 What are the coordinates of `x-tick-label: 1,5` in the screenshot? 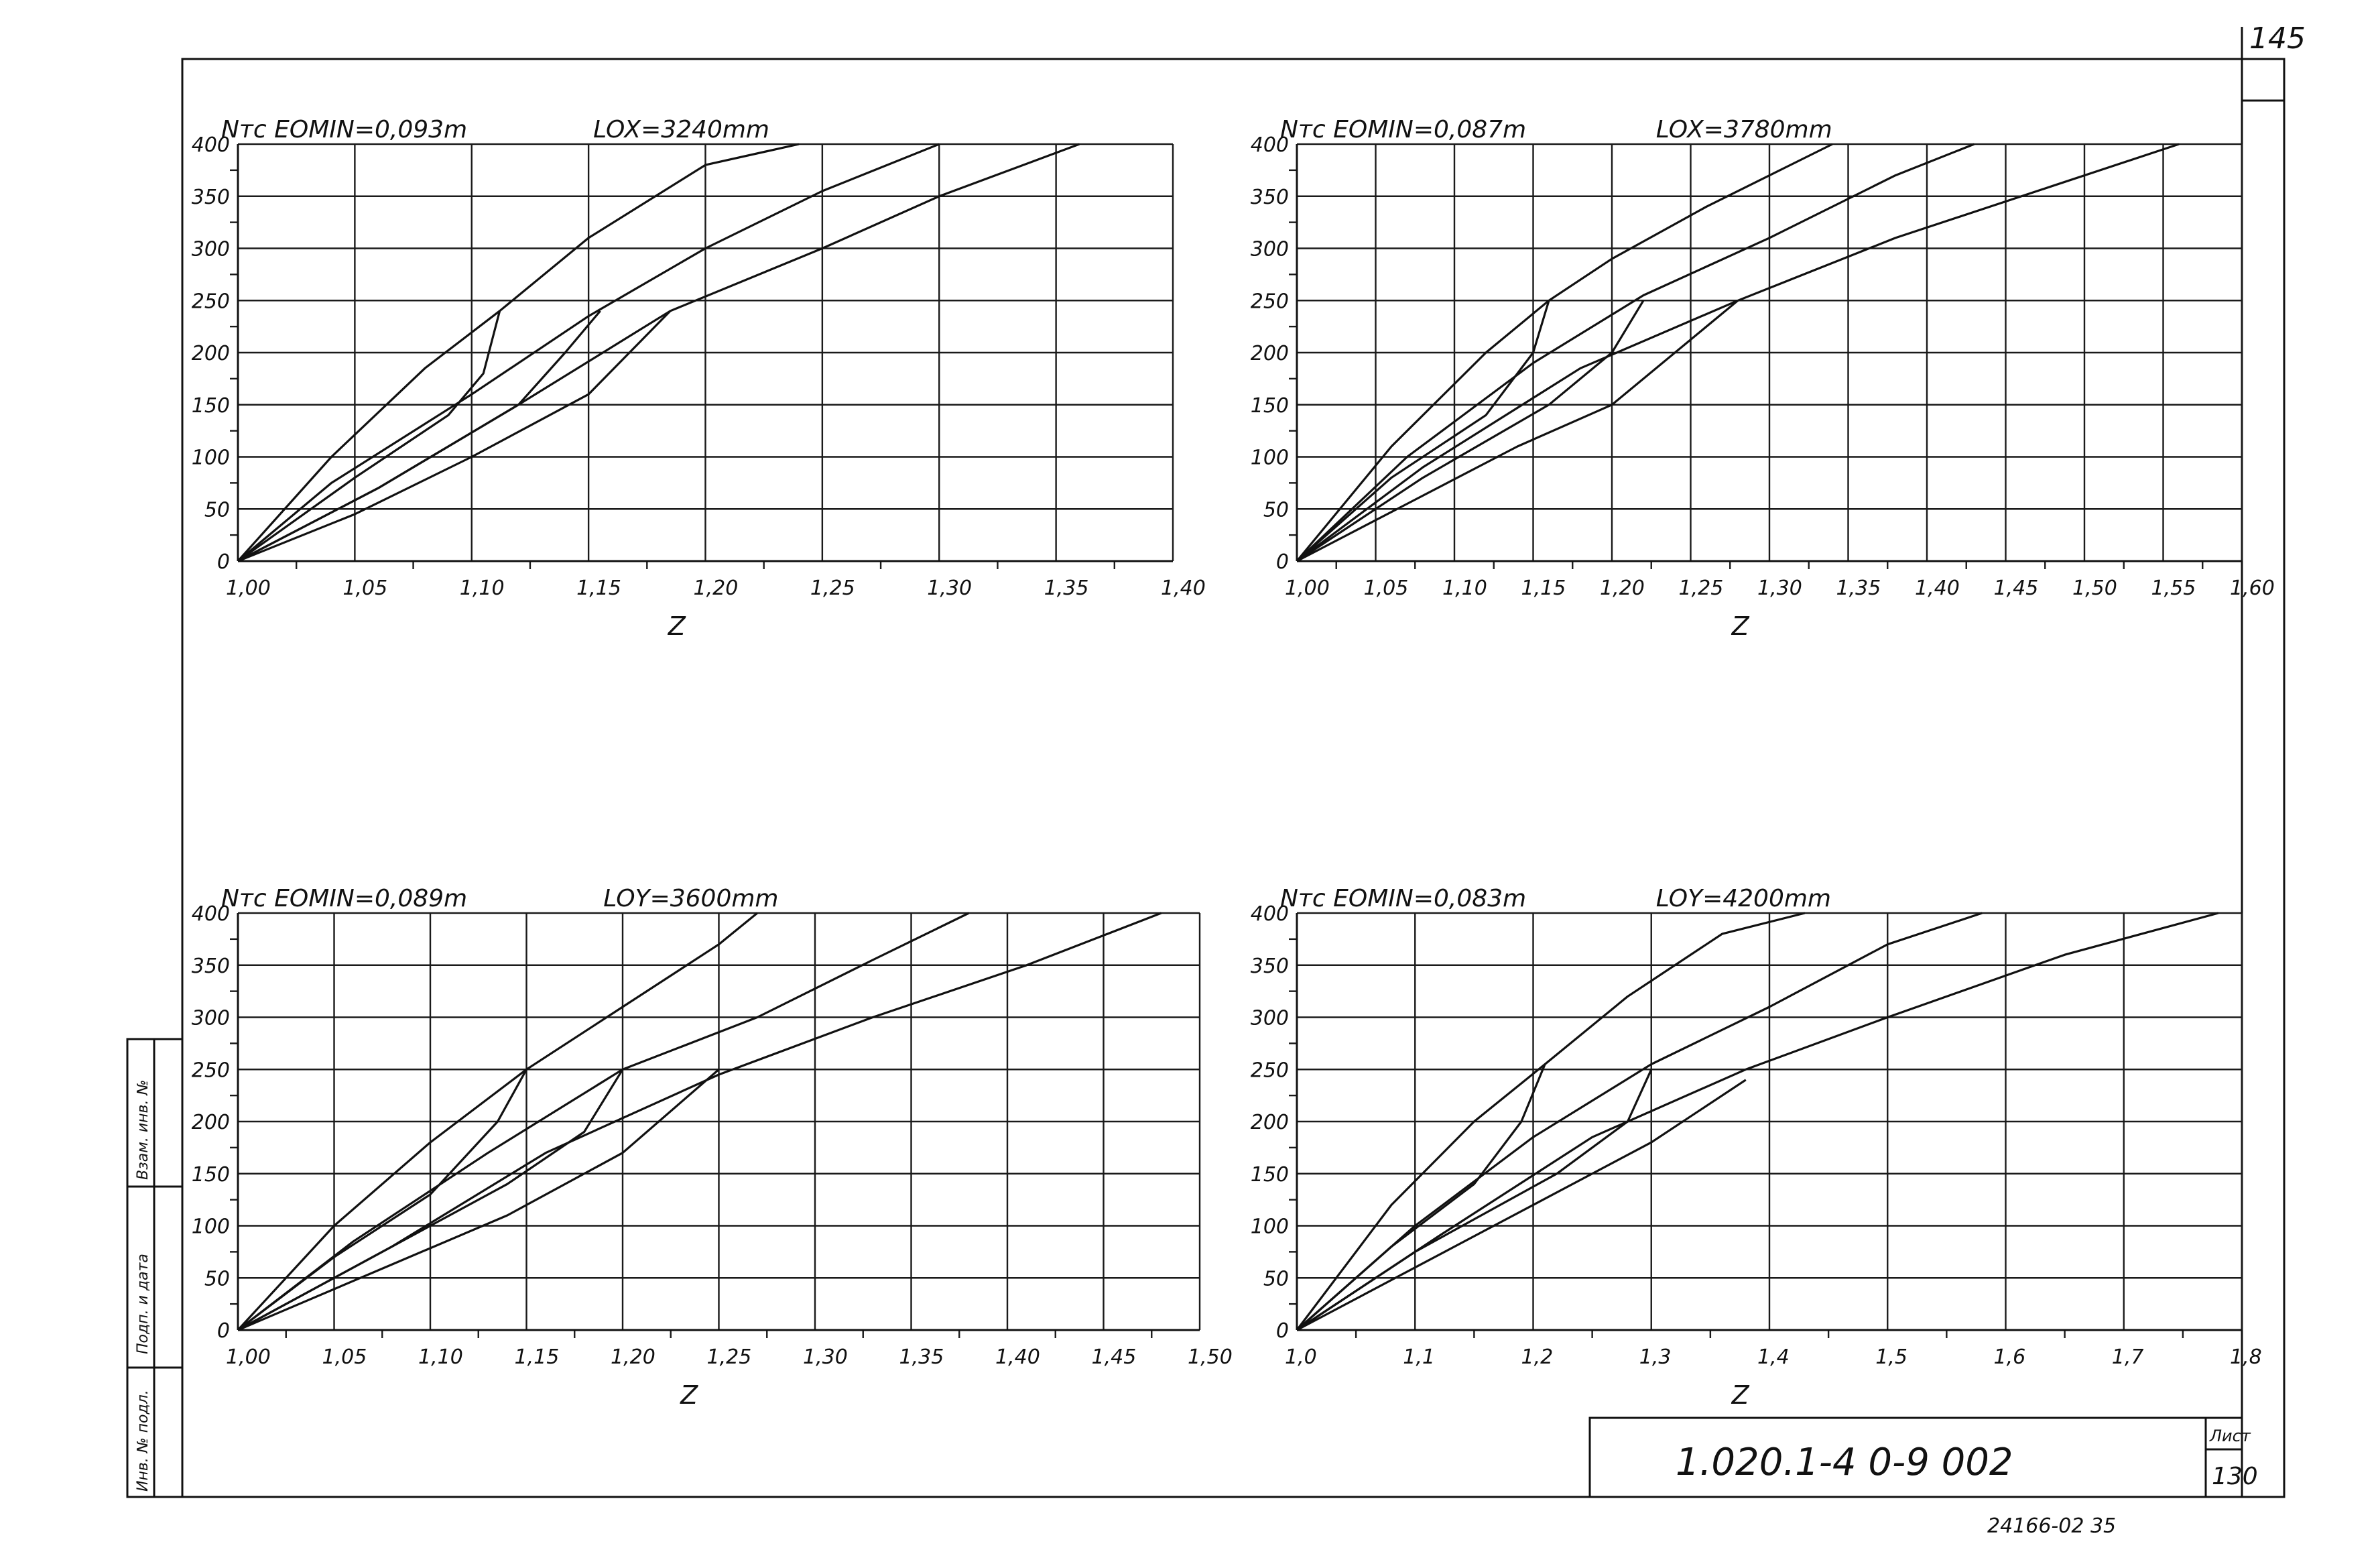 It's located at (1891, 1357).